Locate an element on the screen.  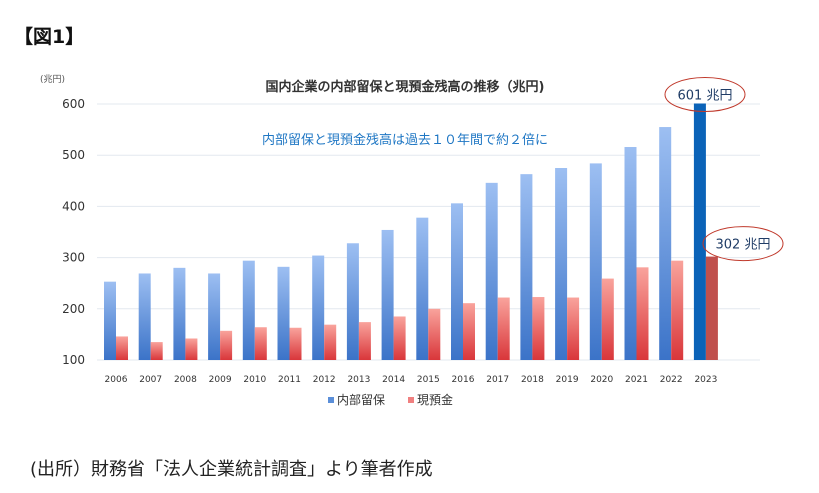
bar-cash-2007 is located at coordinates (156, 351).